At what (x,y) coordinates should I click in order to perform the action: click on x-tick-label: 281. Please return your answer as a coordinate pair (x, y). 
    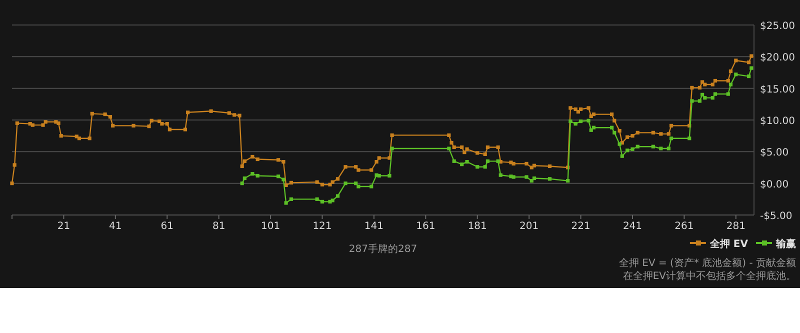
    Looking at the image, I should click on (736, 226).